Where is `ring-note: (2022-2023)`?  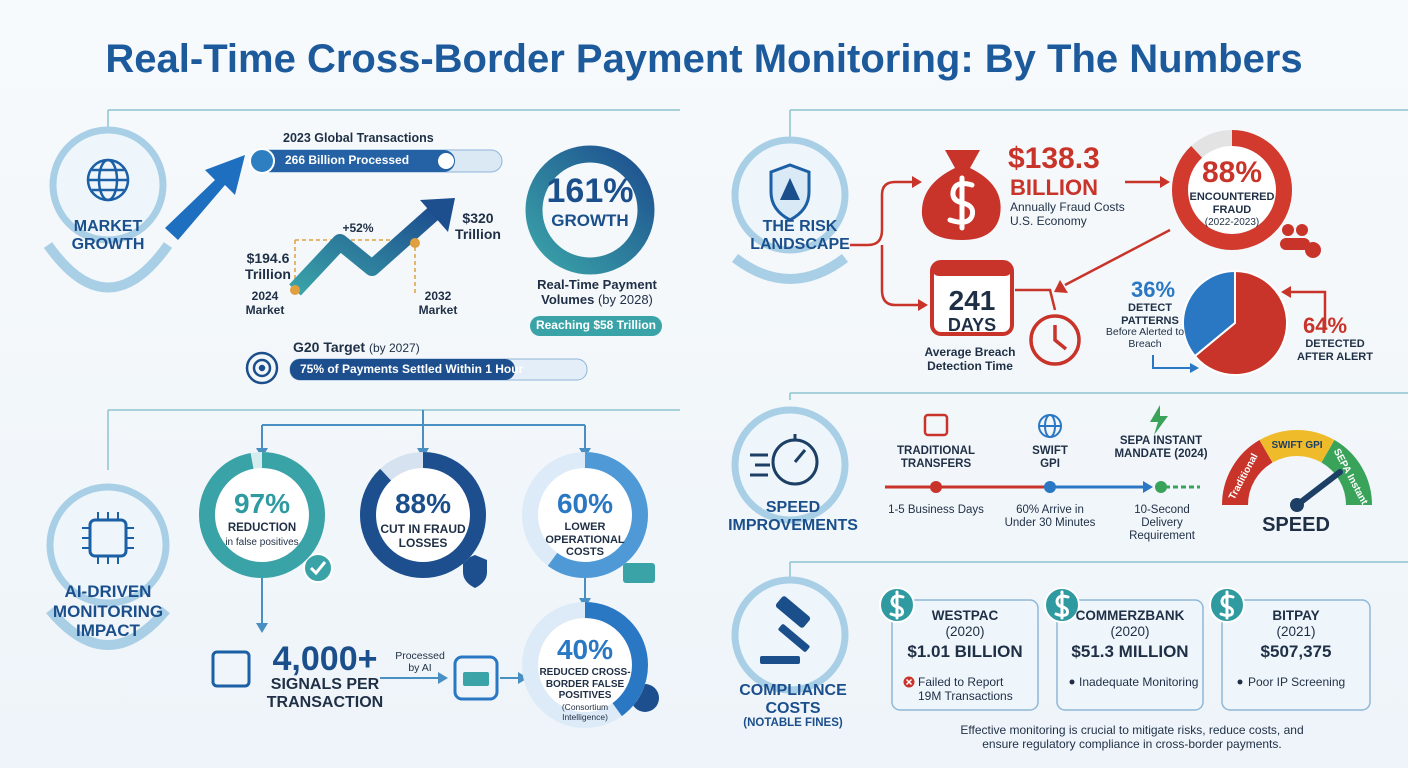 ring-note: (2022-2023) is located at coordinates (1232, 222).